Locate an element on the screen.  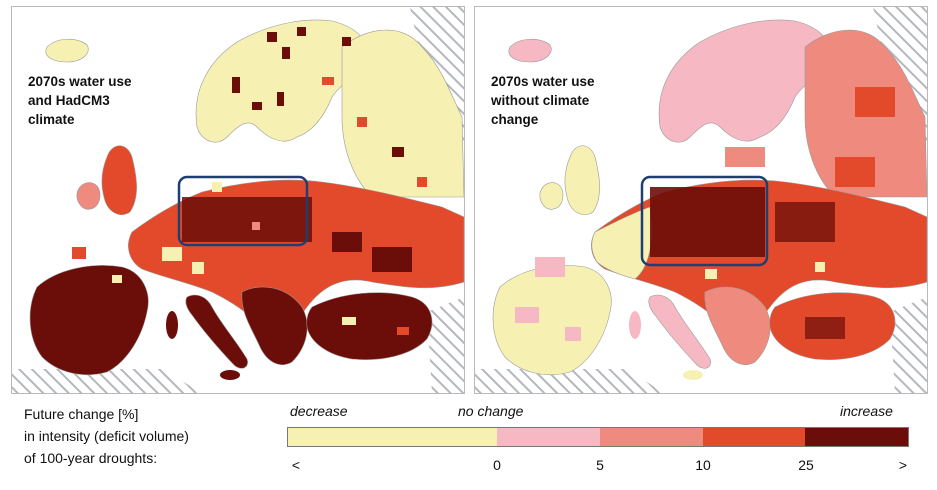
legend-word-increase: increase is located at coordinates (866, 411).